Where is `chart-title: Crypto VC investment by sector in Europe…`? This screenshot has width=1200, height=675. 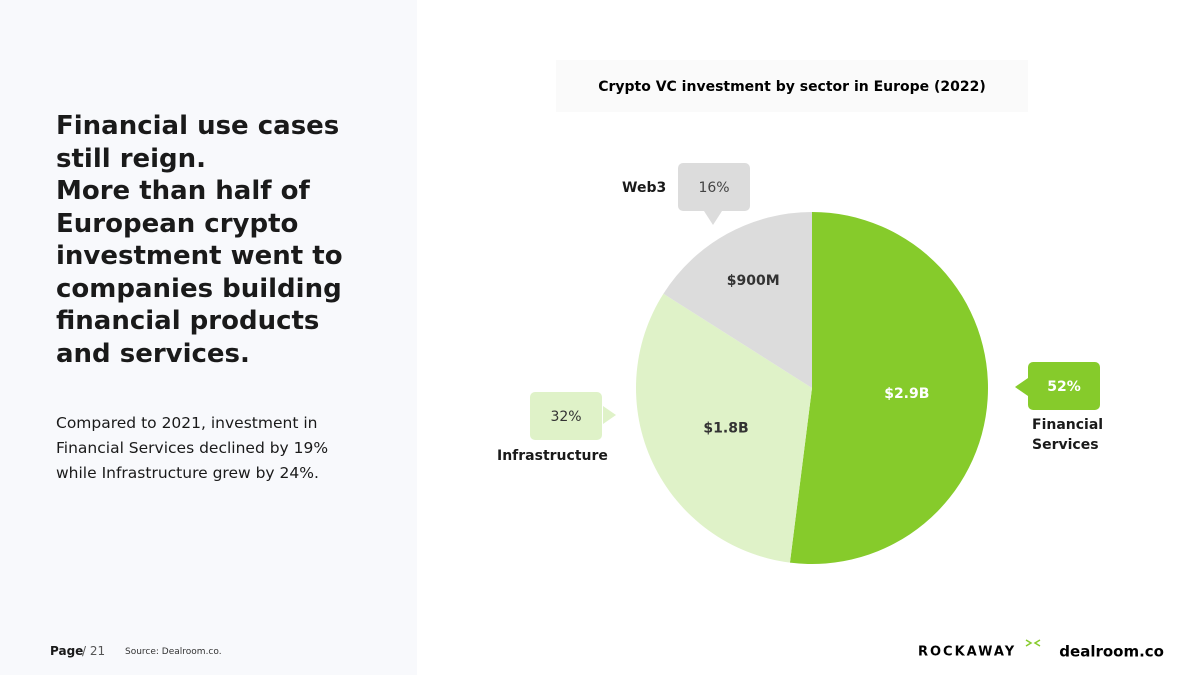 chart-title: Crypto VC investment by sector in Europe… is located at coordinates (792, 87).